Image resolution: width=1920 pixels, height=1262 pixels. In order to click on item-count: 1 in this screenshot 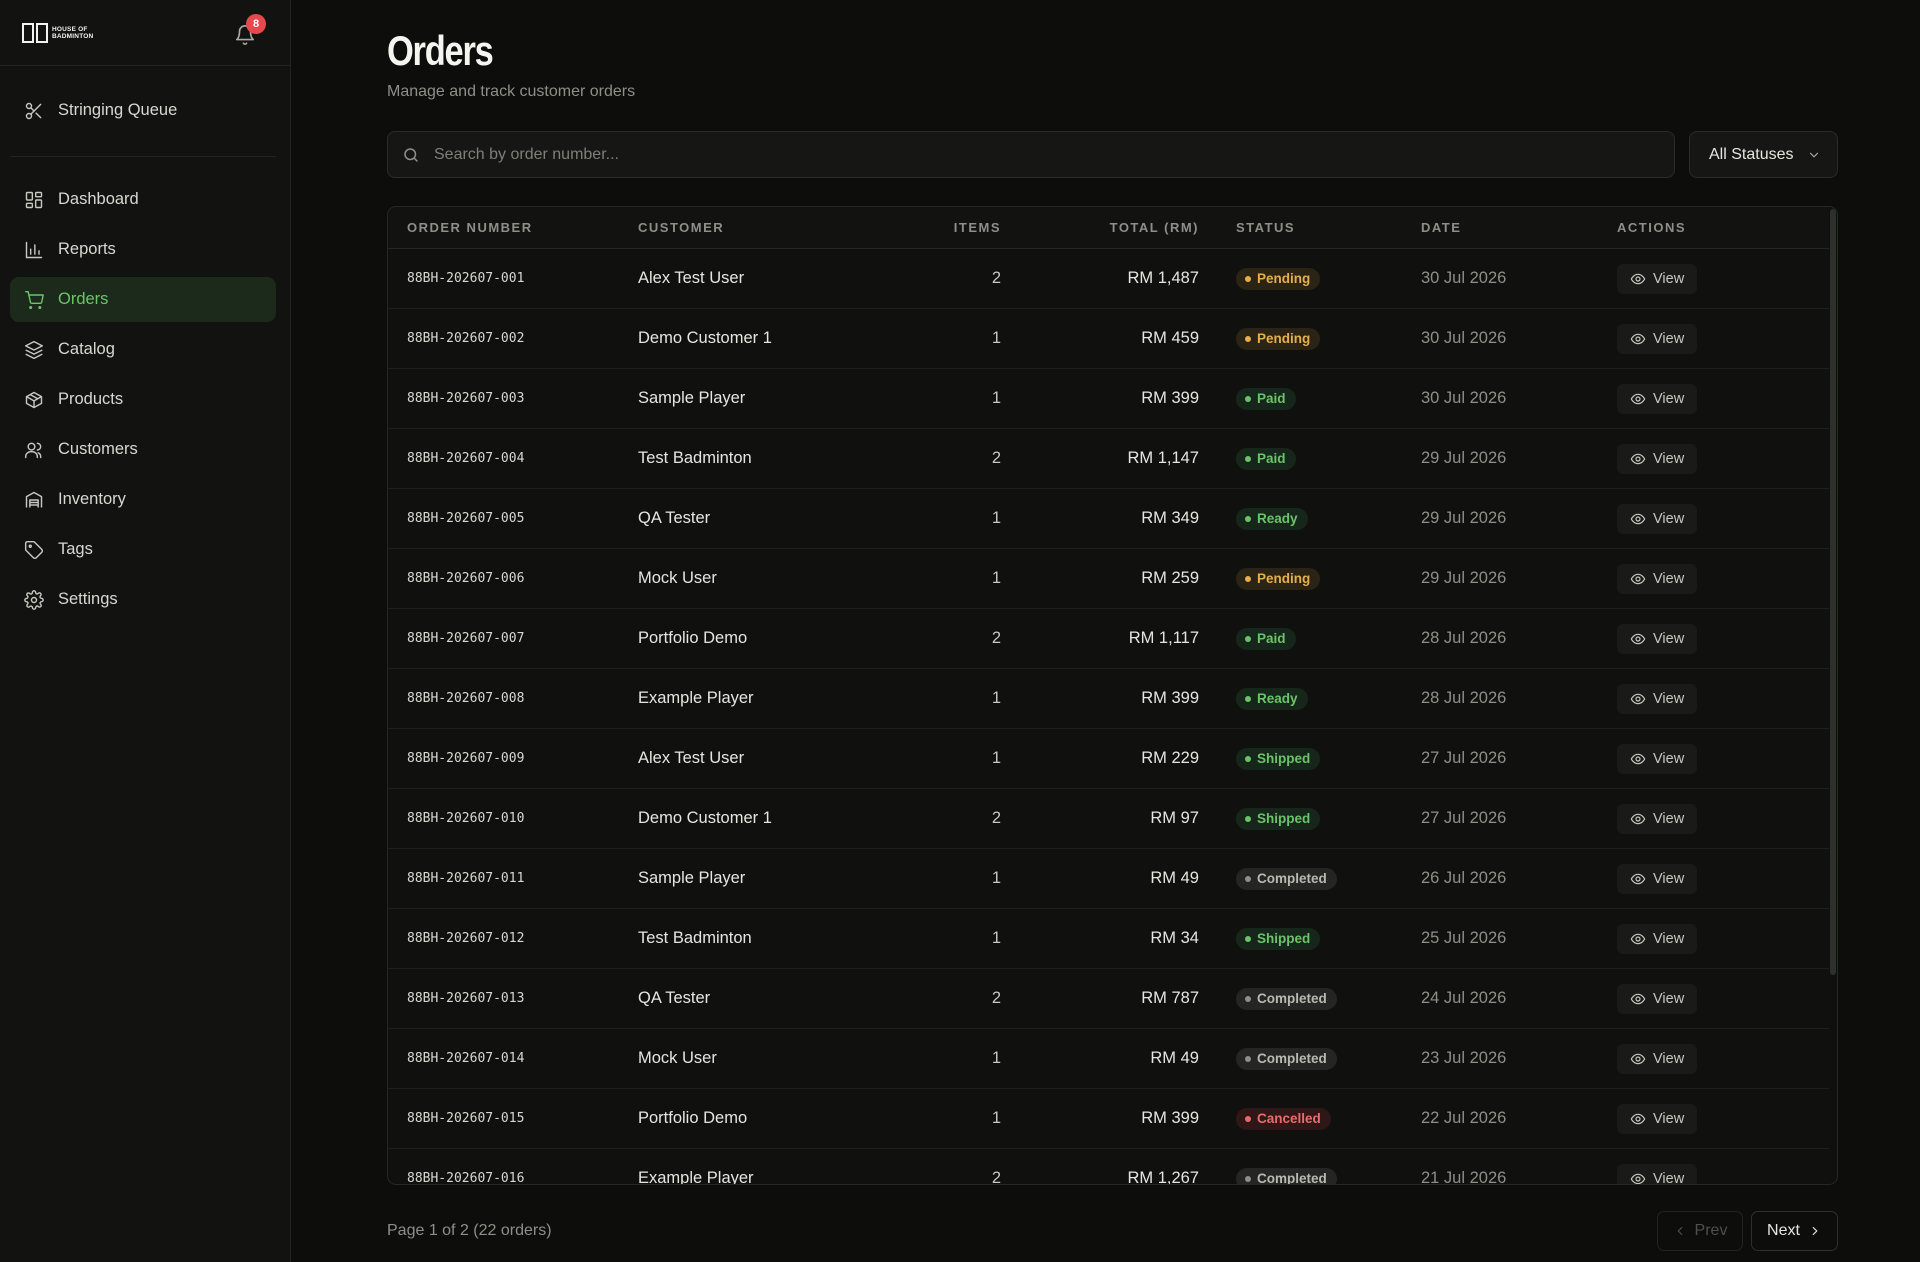, I will do `click(996, 398)`.